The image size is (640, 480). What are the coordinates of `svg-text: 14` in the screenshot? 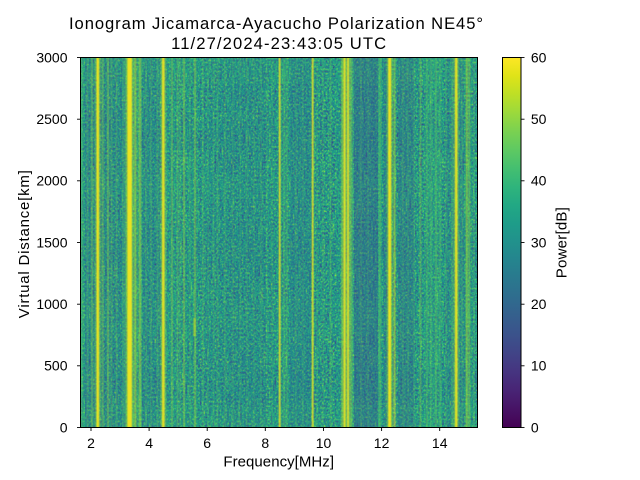 It's located at (440, 443).